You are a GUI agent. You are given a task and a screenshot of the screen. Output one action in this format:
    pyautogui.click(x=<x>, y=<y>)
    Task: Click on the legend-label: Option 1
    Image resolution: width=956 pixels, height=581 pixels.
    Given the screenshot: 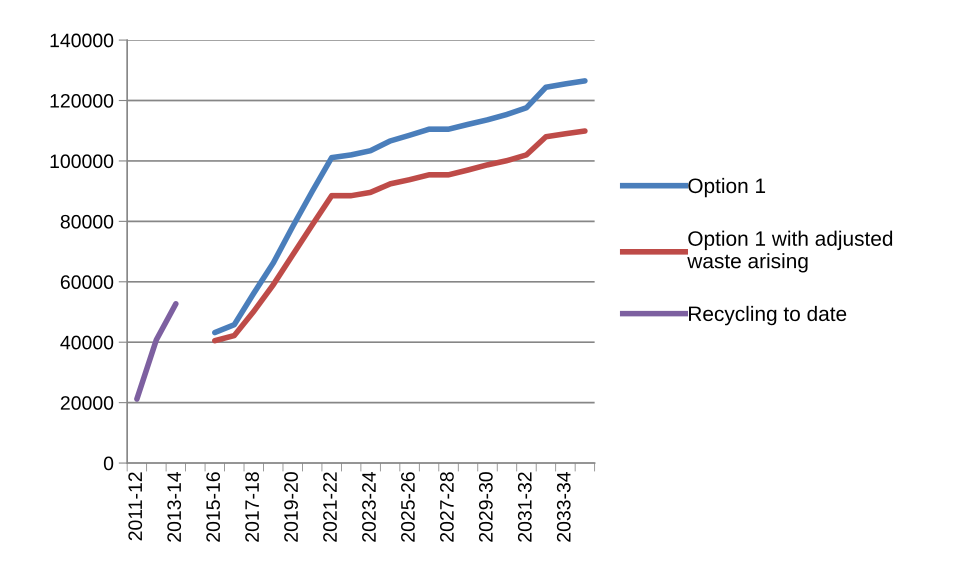 What is the action you would take?
    pyautogui.click(x=727, y=188)
    